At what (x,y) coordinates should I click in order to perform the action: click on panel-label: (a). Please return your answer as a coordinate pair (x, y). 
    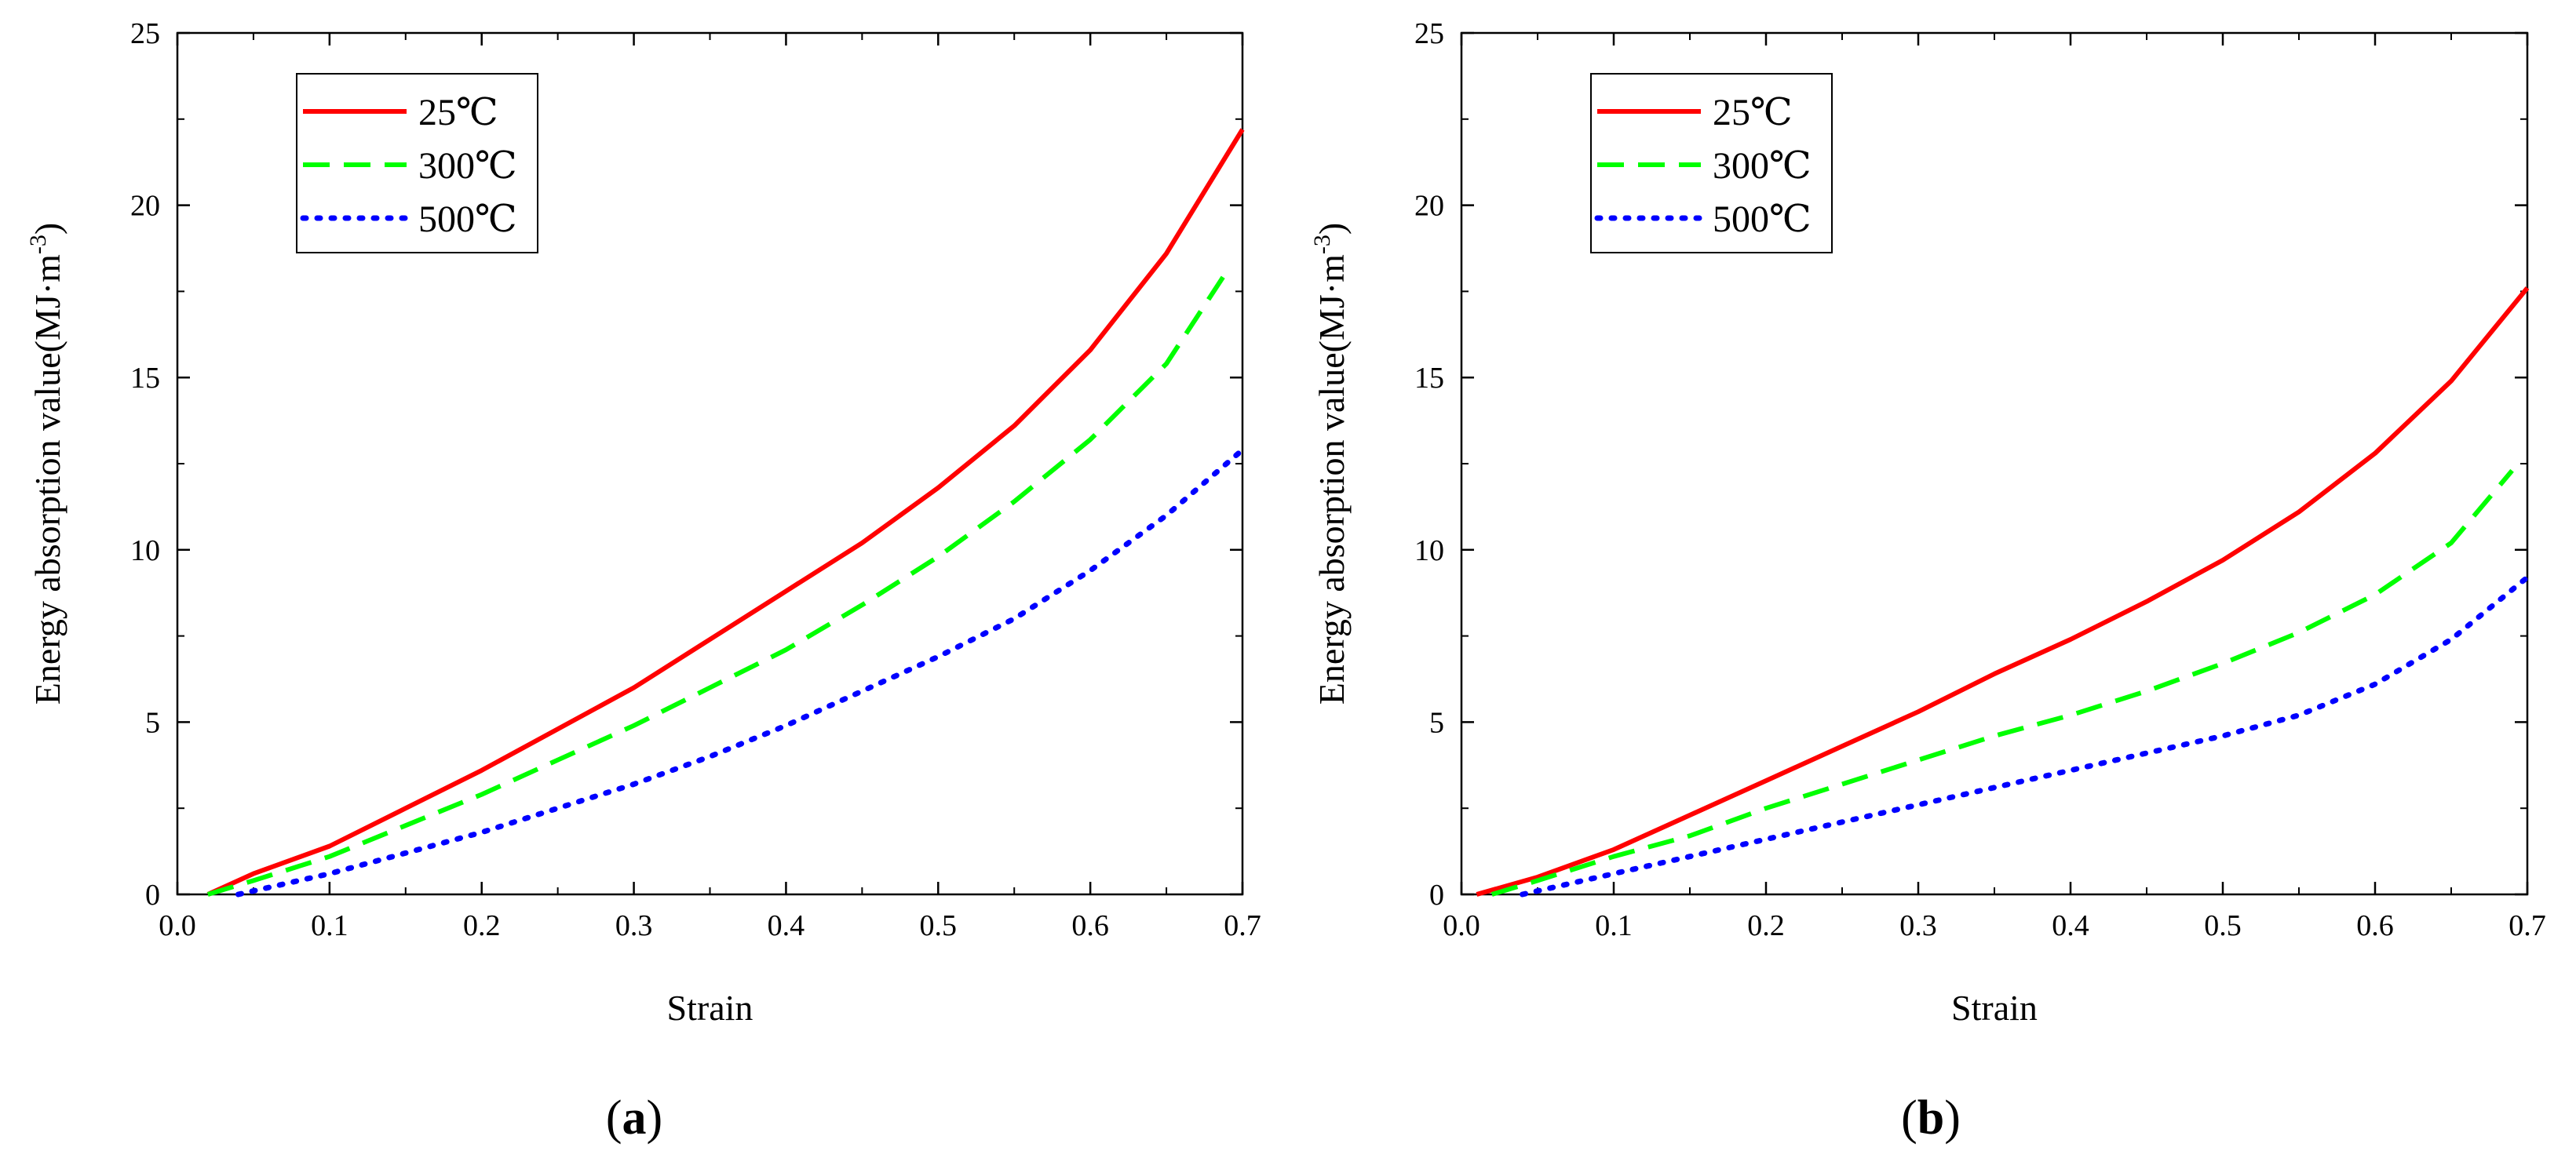
    Looking at the image, I should click on (634, 1118).